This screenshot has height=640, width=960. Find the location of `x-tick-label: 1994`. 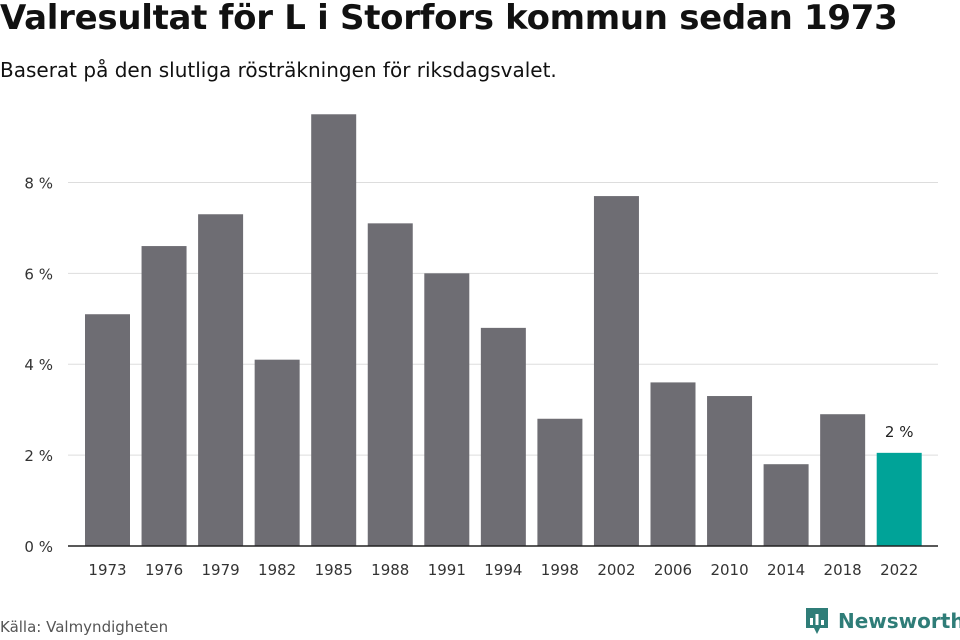

x-tick-label: 1994 is located at coordinates (503, 570).